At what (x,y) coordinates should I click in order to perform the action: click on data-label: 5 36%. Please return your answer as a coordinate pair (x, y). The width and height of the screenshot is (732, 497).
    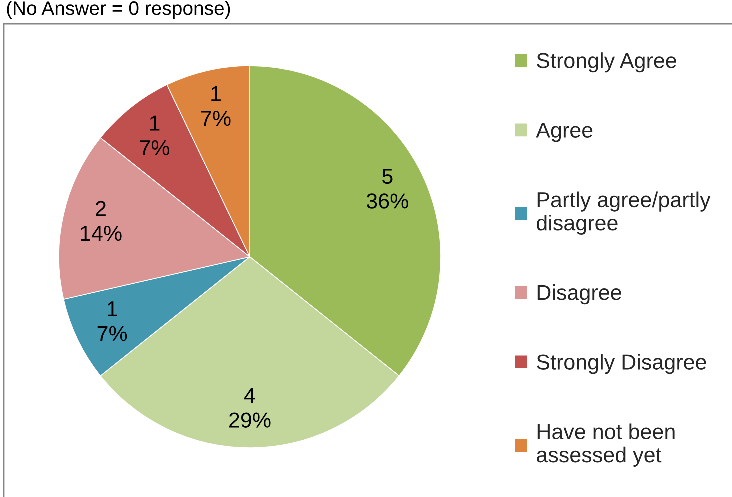
    Looking at the image, I should click on (387, 189).